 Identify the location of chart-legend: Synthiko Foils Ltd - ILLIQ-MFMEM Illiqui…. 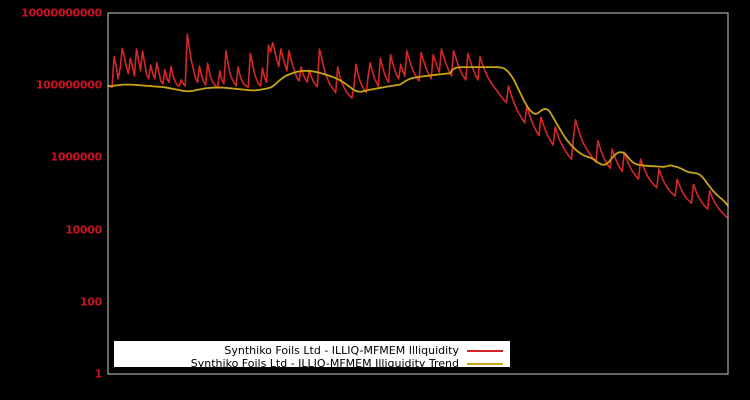
(312, 355).